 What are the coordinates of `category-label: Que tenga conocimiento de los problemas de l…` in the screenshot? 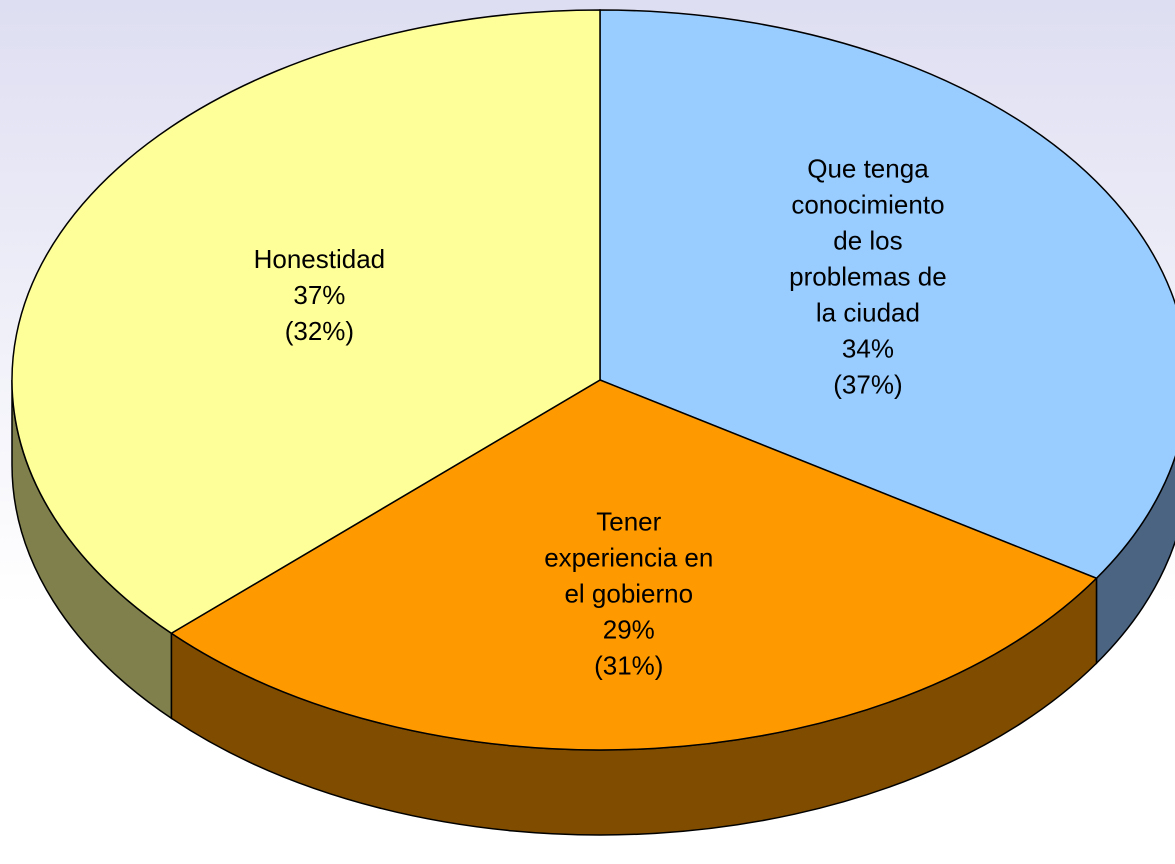 It's located at (868, 241).